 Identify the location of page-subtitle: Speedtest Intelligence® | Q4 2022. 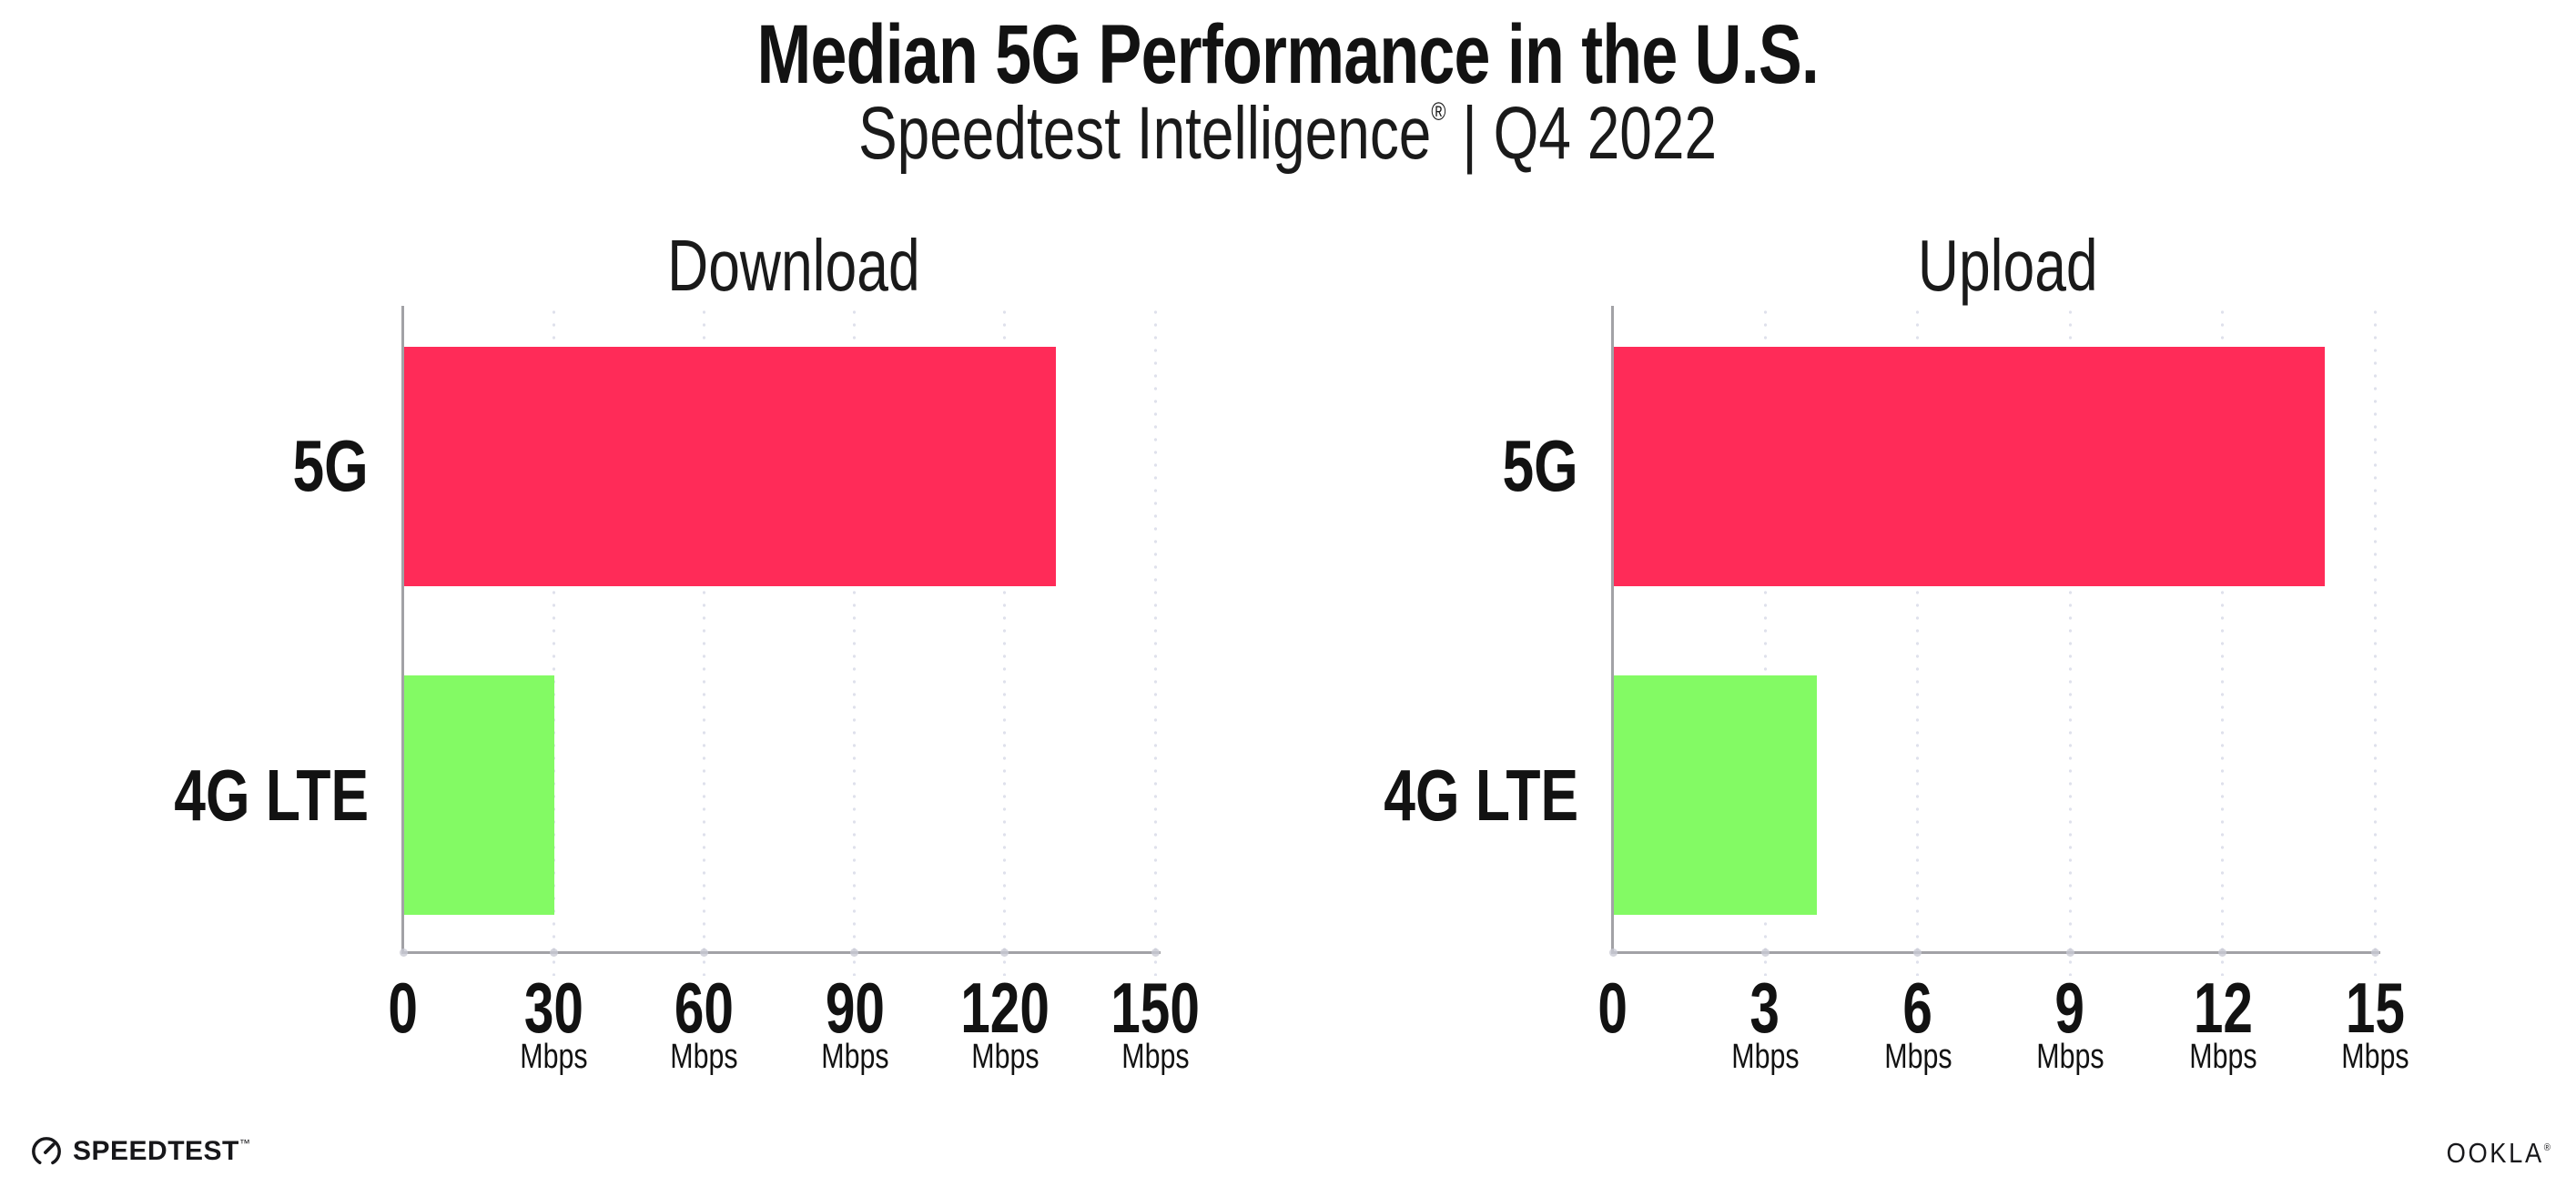
(1288, 134).